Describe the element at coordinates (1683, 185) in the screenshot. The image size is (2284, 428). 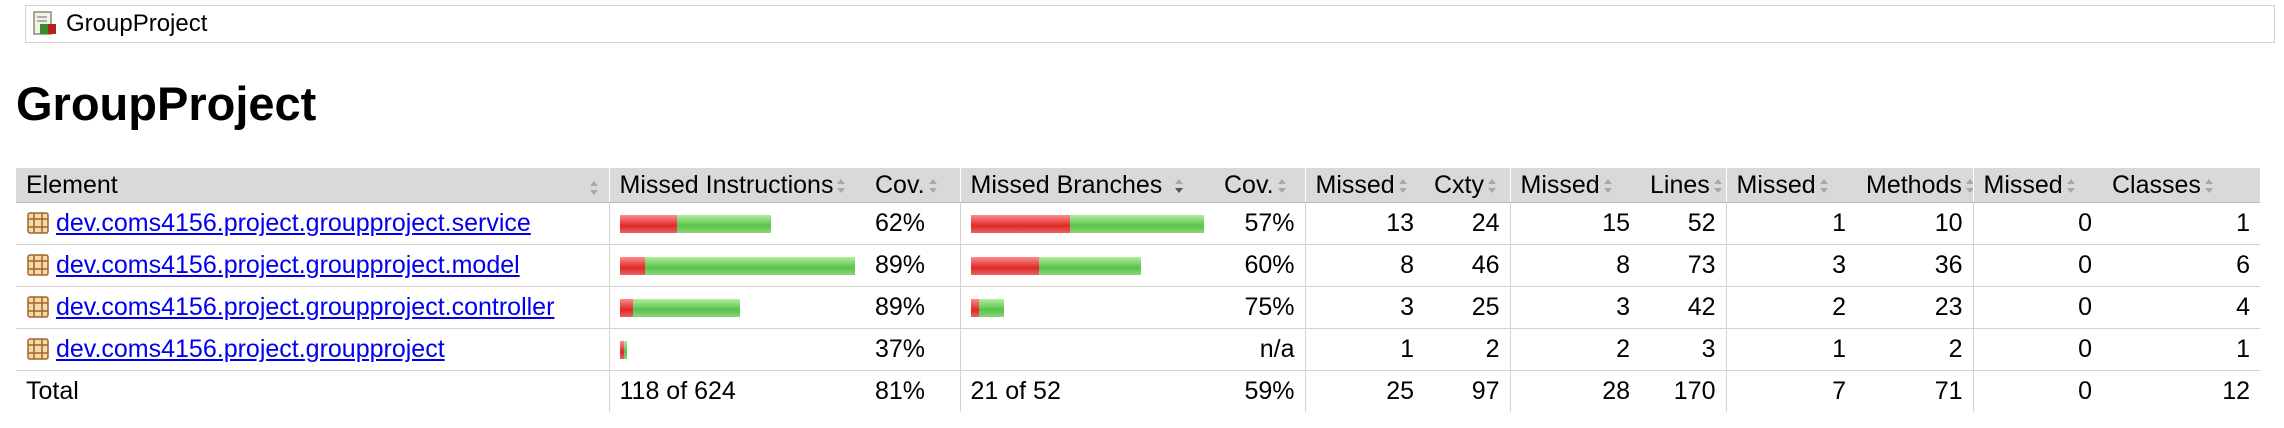
I see `header-lines: Lines` at that location.